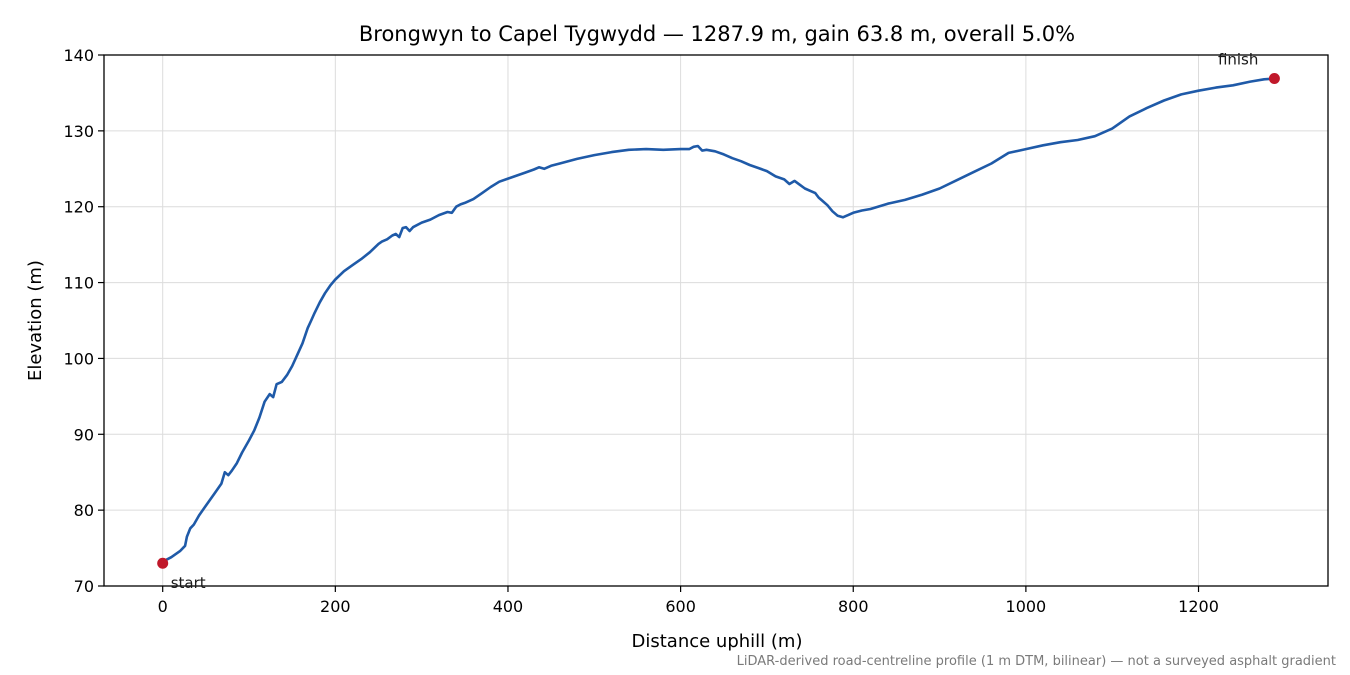  What do you see at coordinates (1238, 60) in the screenshot?
I see `finish-label: finish` at bounding box center [1238, 60].